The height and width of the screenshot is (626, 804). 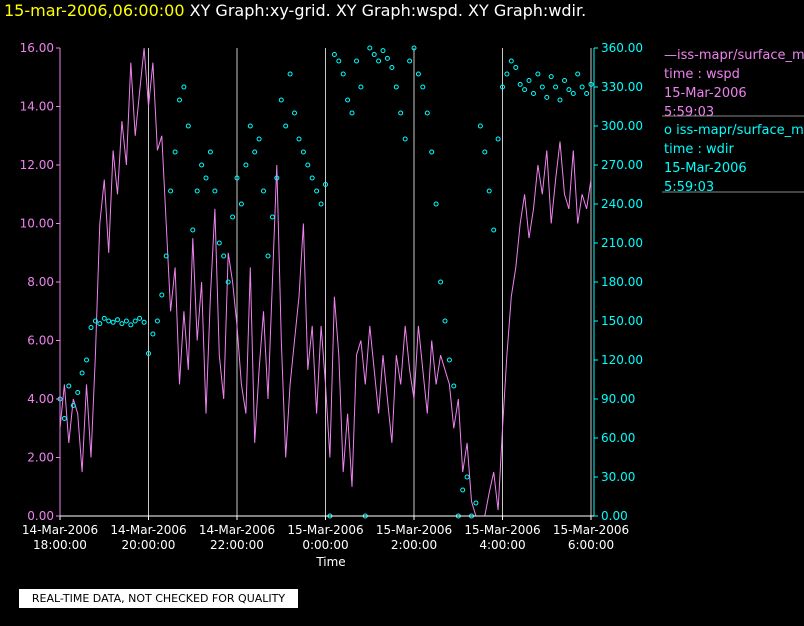 I want to click on x-tick-label-date: 14-Mar-2006, so click(x=148, y=530).